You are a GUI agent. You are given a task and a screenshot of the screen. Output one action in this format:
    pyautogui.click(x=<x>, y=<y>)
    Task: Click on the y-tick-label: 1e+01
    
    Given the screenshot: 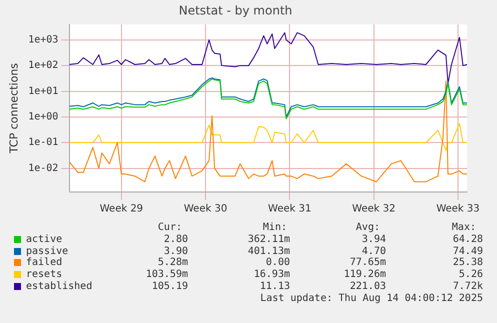 What is the action you would take?
    pyautogui.click(x=43, y=91)
    